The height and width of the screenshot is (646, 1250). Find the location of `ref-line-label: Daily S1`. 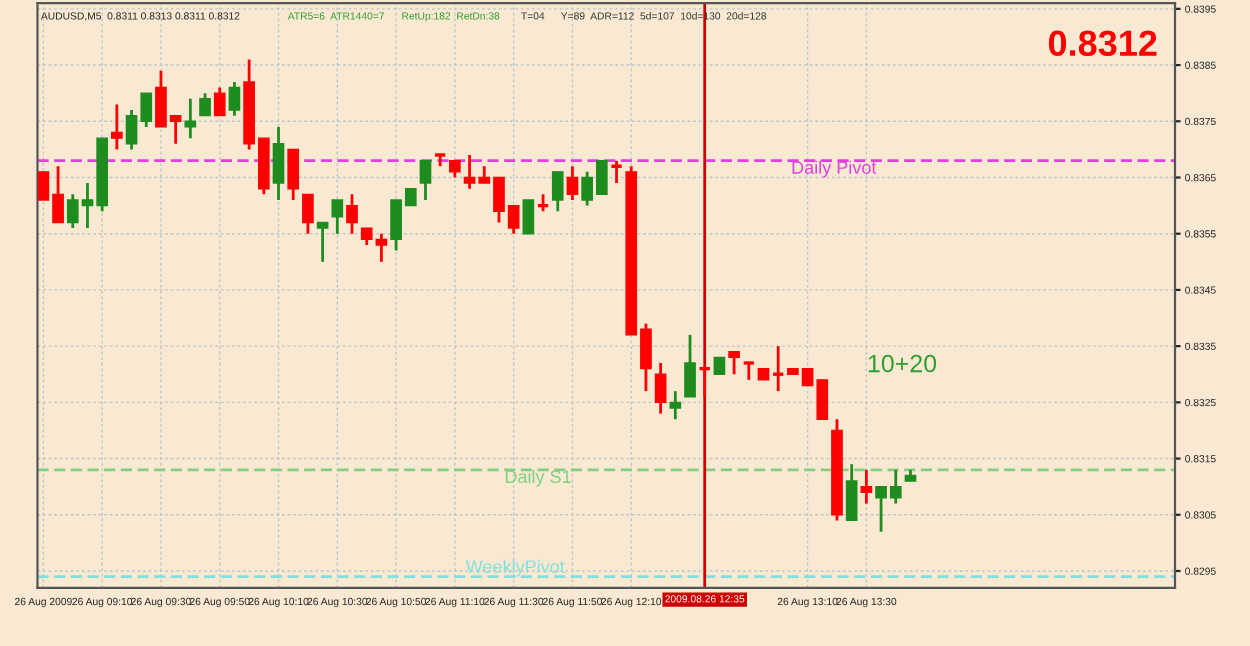

ref-line-label: Daily S1 is located at coordinates (538, 478).